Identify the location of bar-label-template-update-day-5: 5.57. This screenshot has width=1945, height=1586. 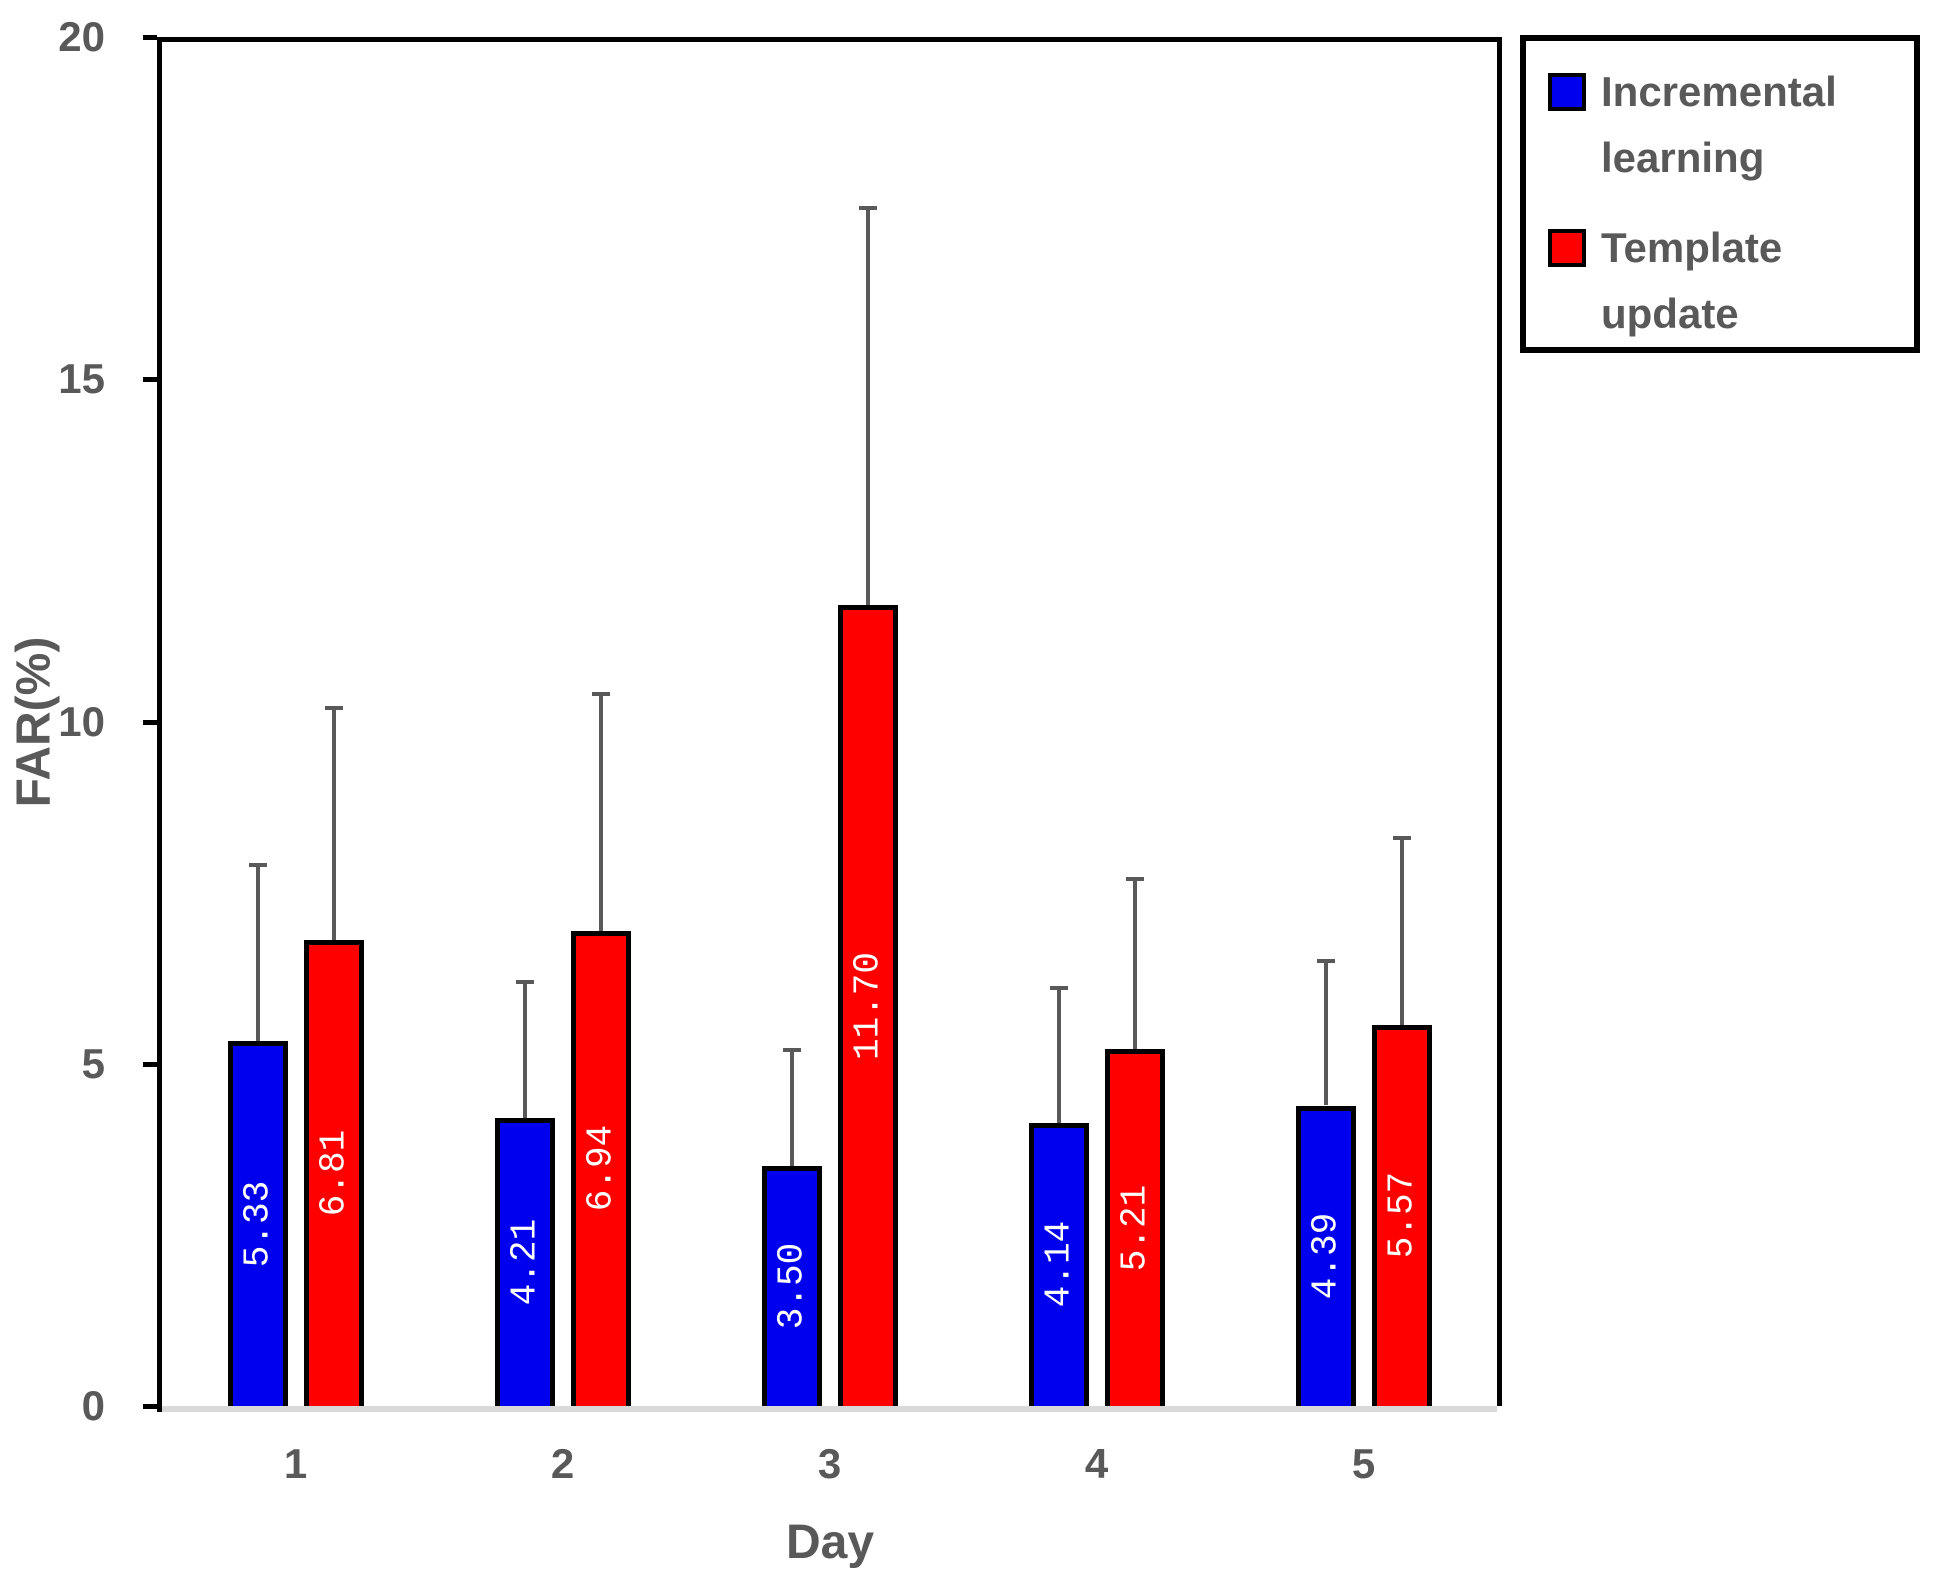
(1401, 1215).